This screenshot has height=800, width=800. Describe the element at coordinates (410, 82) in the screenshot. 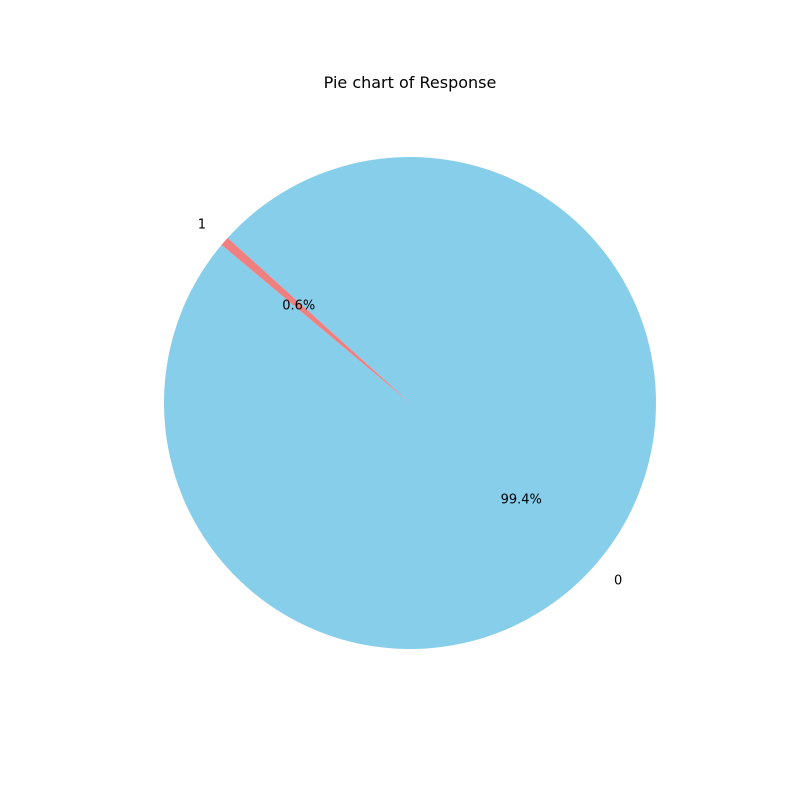

I see `chart-title: Pie chart of Response` at that location.